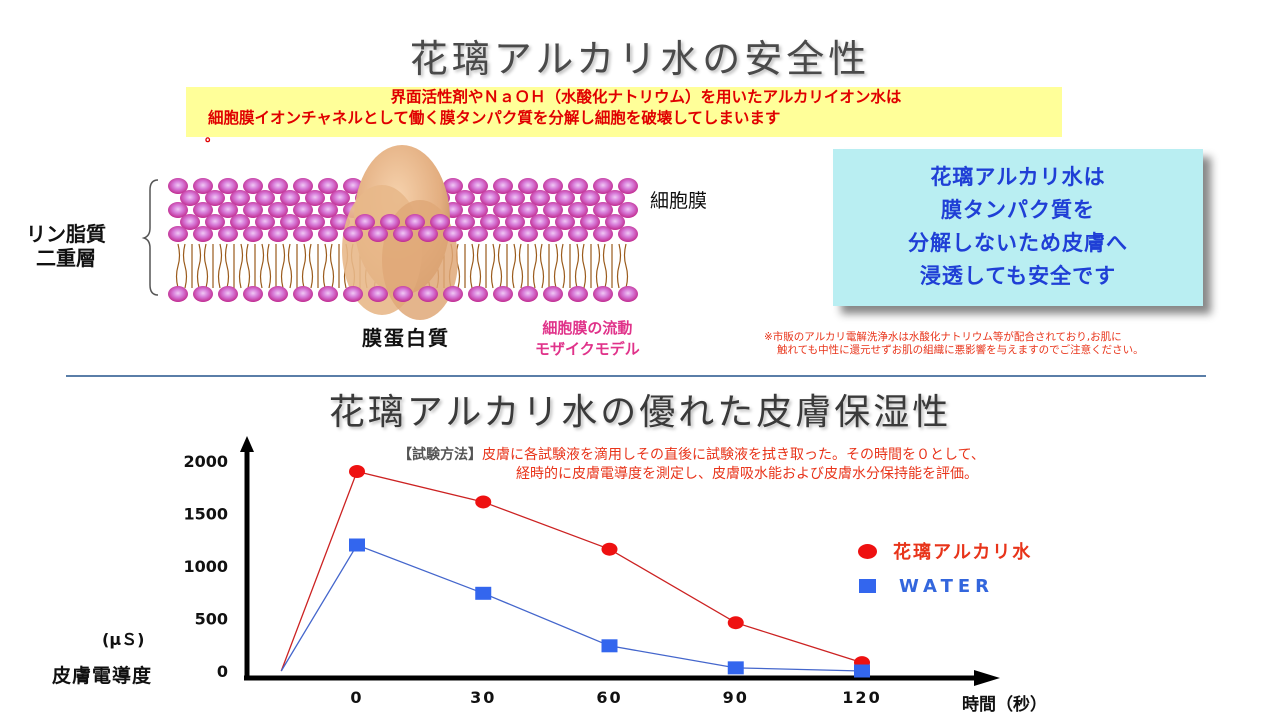 The width and height of the screenshot is (1280, 720). I want to click on lipid-heads-lower, so click(403, 294).